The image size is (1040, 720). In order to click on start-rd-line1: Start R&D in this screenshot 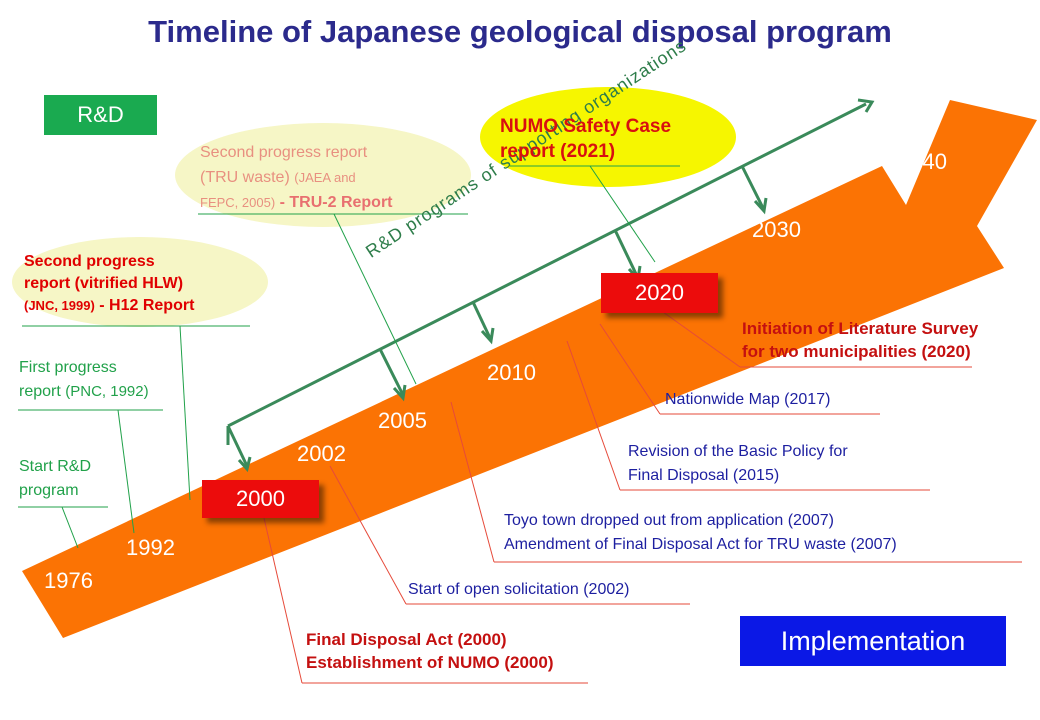, I will do `click(55, 466)`.